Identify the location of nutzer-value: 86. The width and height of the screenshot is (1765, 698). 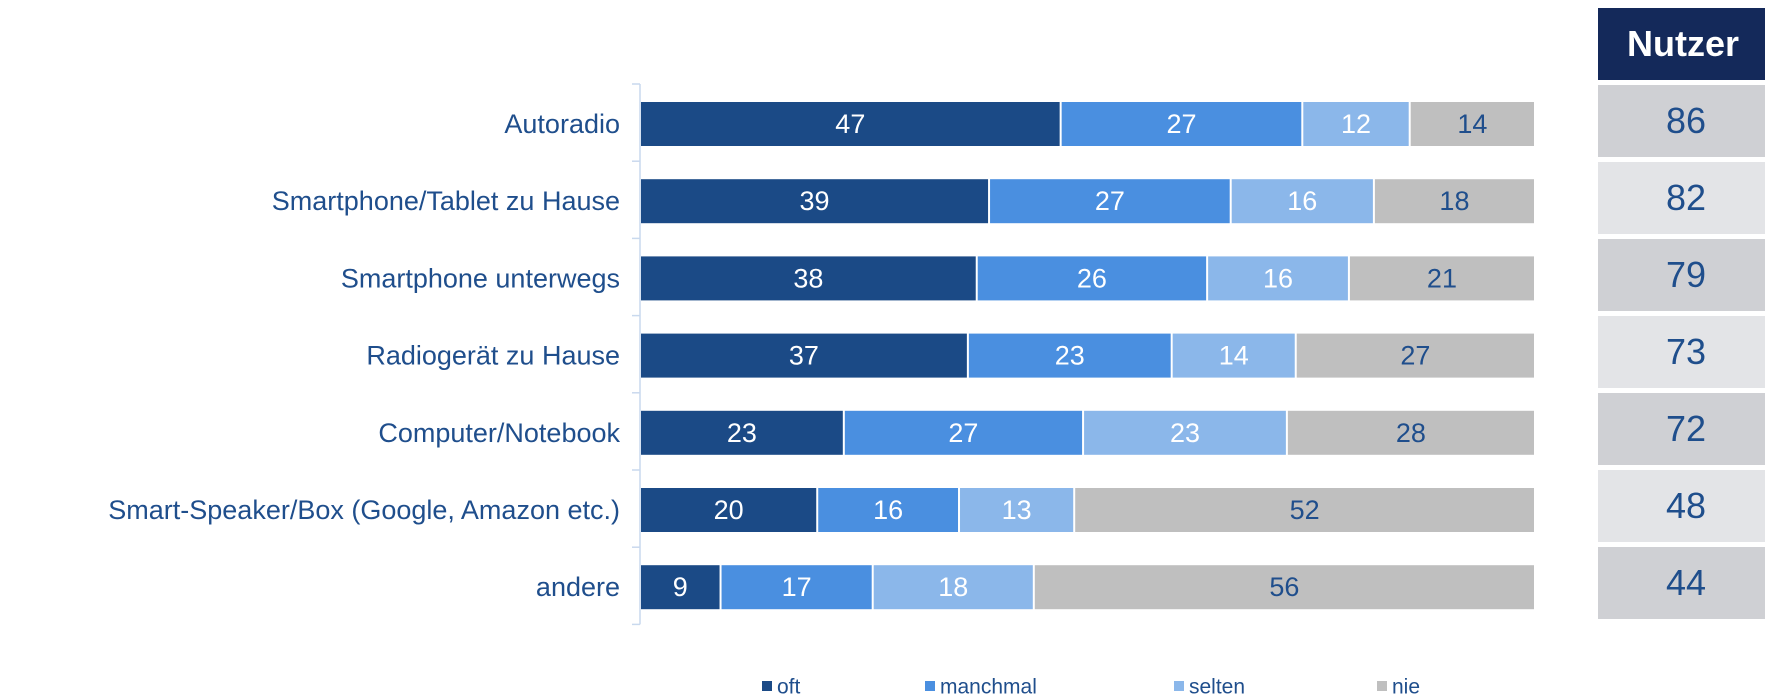
(1681, 121).